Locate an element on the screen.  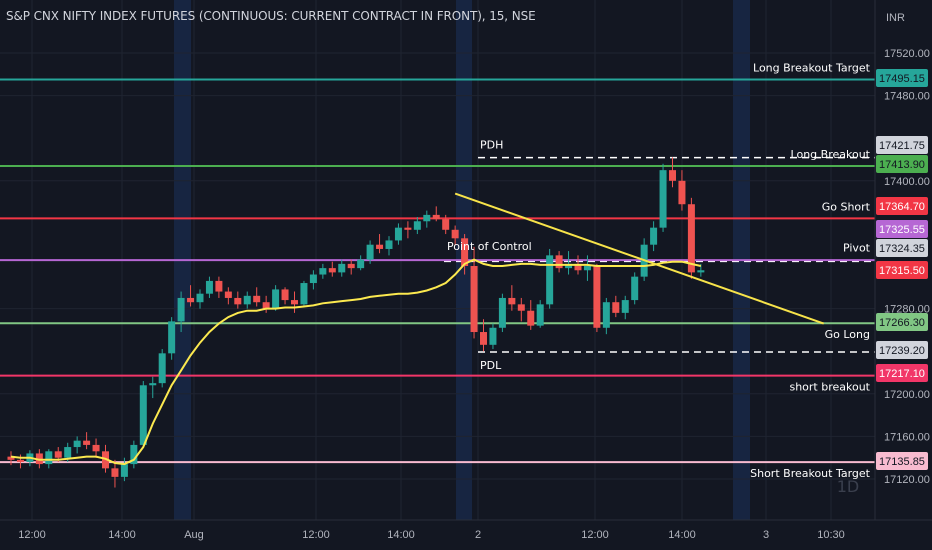
price-badge-label: 17413.90 is located at coordinates (902, 165).